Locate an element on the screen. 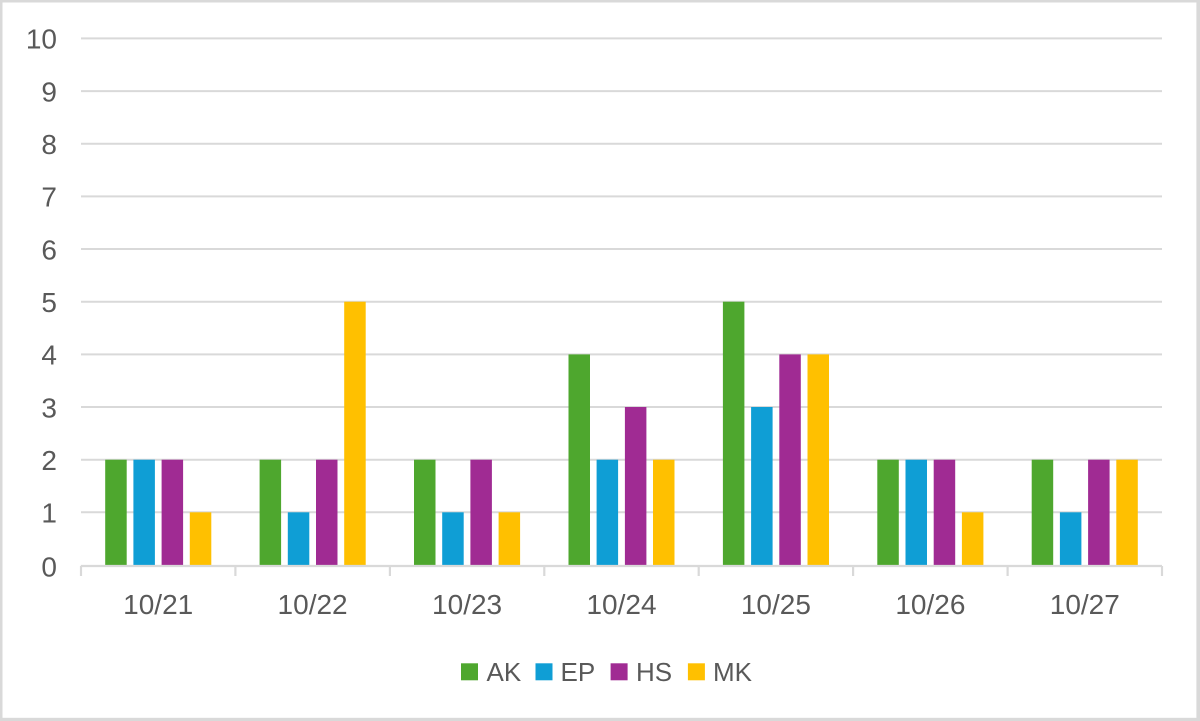 The width and height of the screenshot is (1200, 721). svg-text: 10/27 is located at coordinates (1085, 604).